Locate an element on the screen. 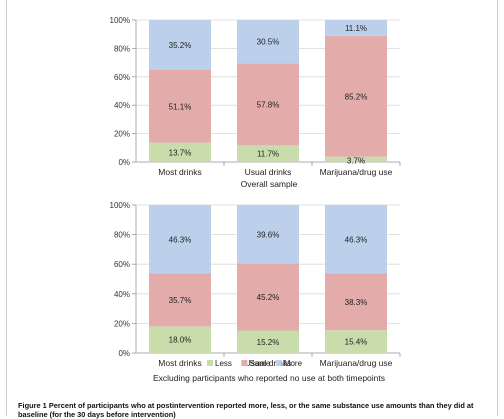  data-label: 13.7% is located at coordinates (180, 152).